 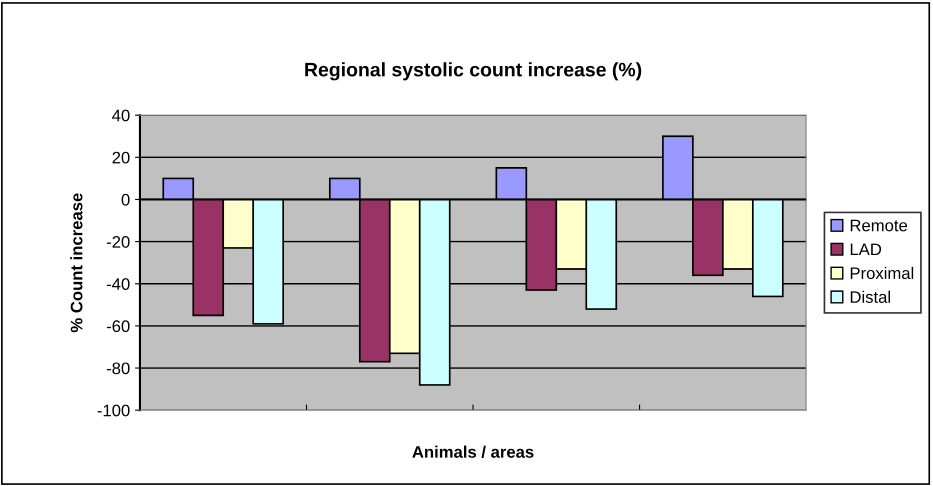 I want to click on x-axis-title: Animals / areas, so click(x=473, y=452).